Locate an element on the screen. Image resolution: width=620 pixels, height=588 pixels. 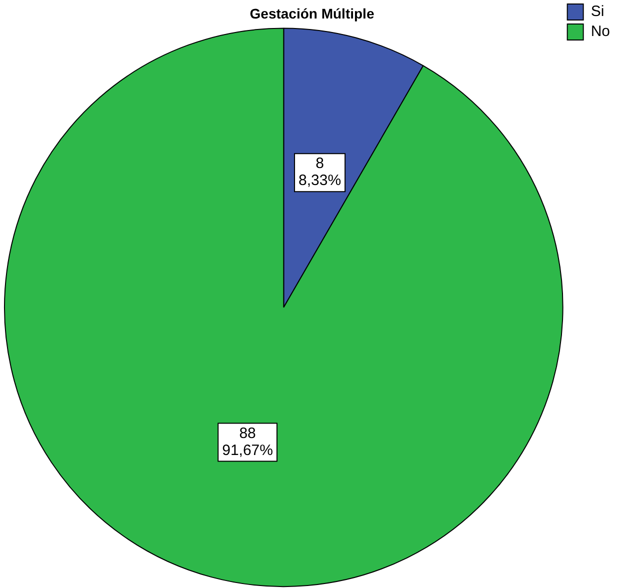
data-label: 8 8,33% is located at coordinates (320, 172).